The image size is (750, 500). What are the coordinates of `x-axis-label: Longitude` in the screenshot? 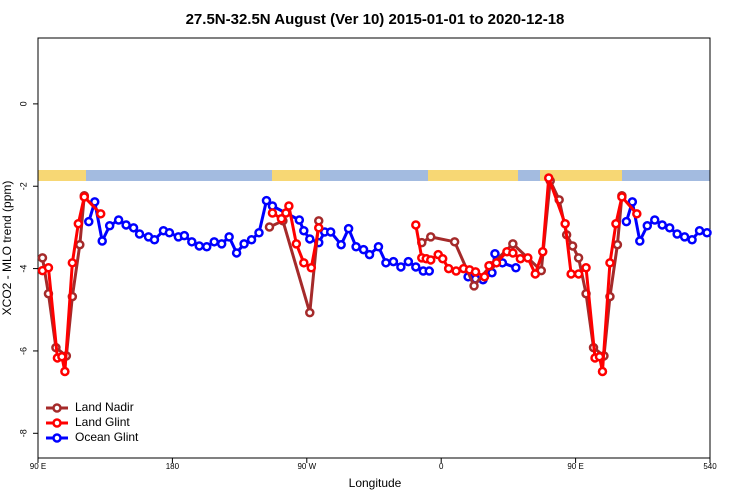 It's located at (375, 483).